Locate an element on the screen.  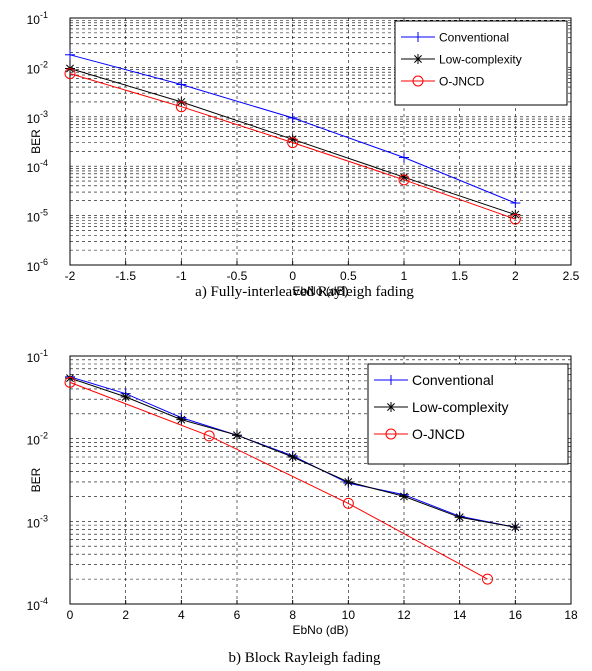
chart-a-x-tick-label: -1.5 is located at coordinates (125, 276).